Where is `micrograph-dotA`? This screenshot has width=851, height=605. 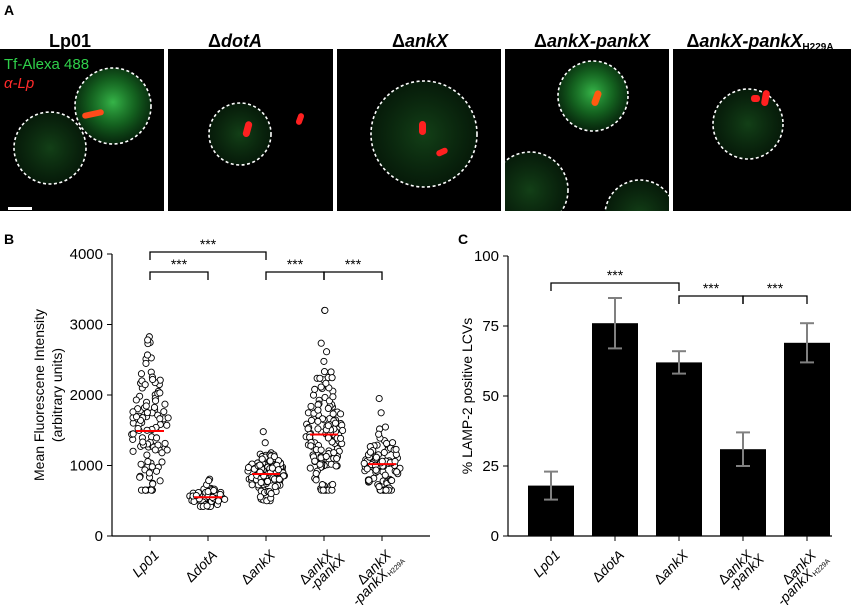
micrograph-dotA is located at coordinates (250, 130).